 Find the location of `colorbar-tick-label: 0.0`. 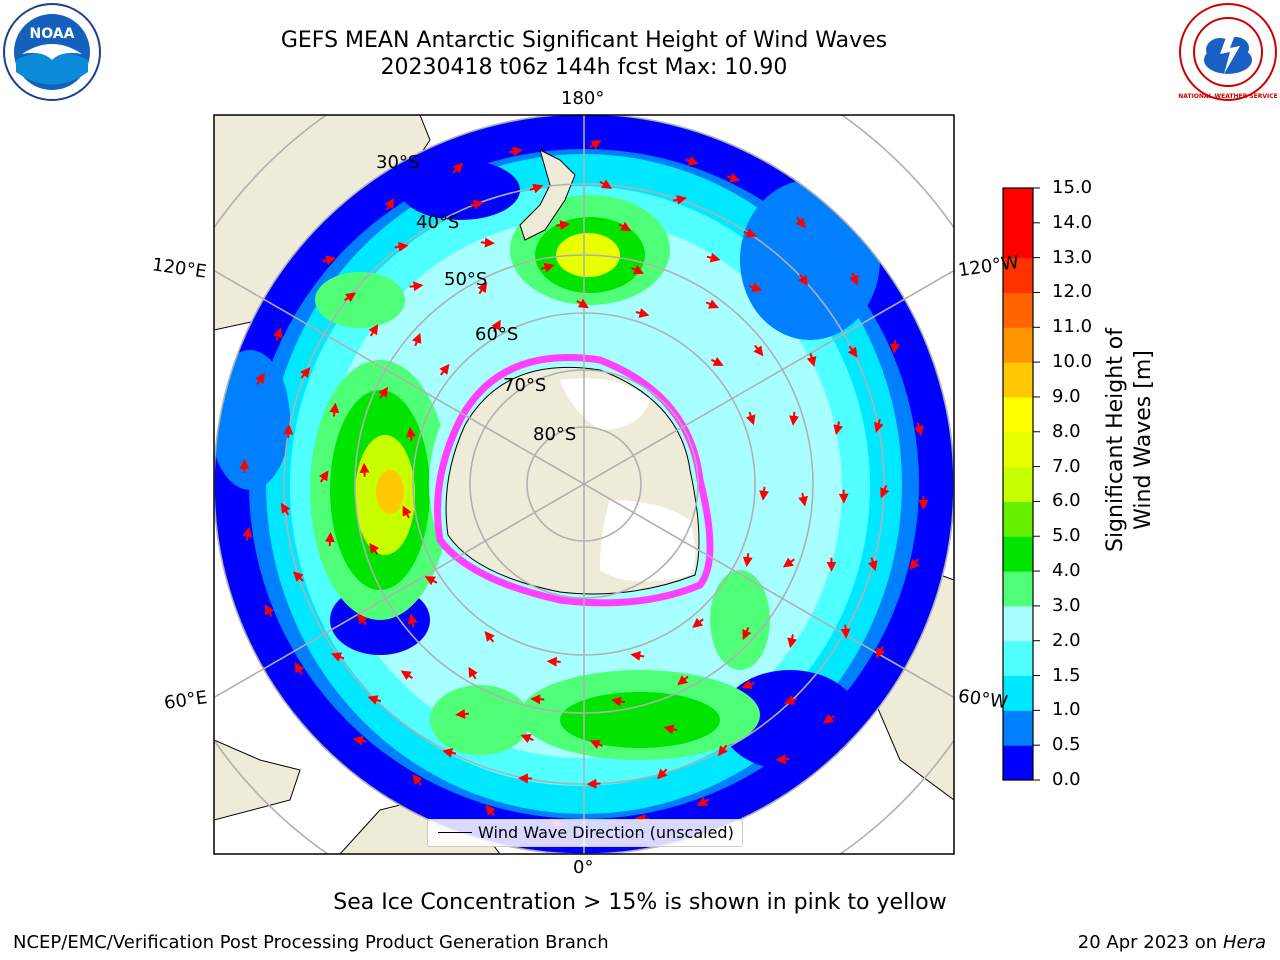

colorbar-tick-label: 0.0 is located at coordinates (1066, 779).